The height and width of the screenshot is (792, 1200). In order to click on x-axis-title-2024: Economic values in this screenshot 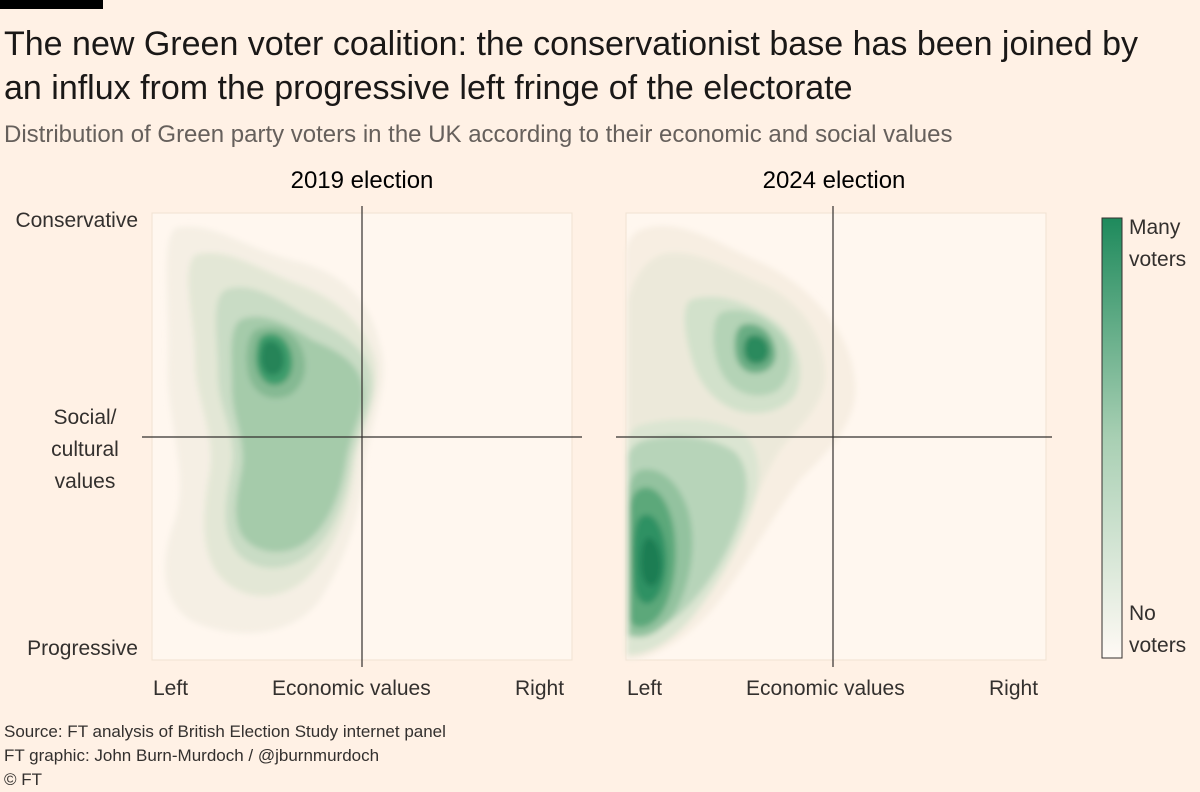, I will do `click(825, 688)`.